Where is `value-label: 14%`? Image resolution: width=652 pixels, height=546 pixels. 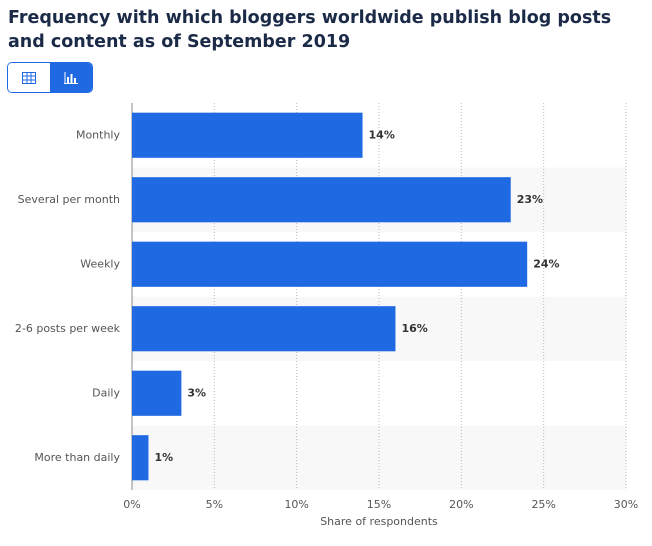
value-label: 14% is located at coordinates (382, 134).